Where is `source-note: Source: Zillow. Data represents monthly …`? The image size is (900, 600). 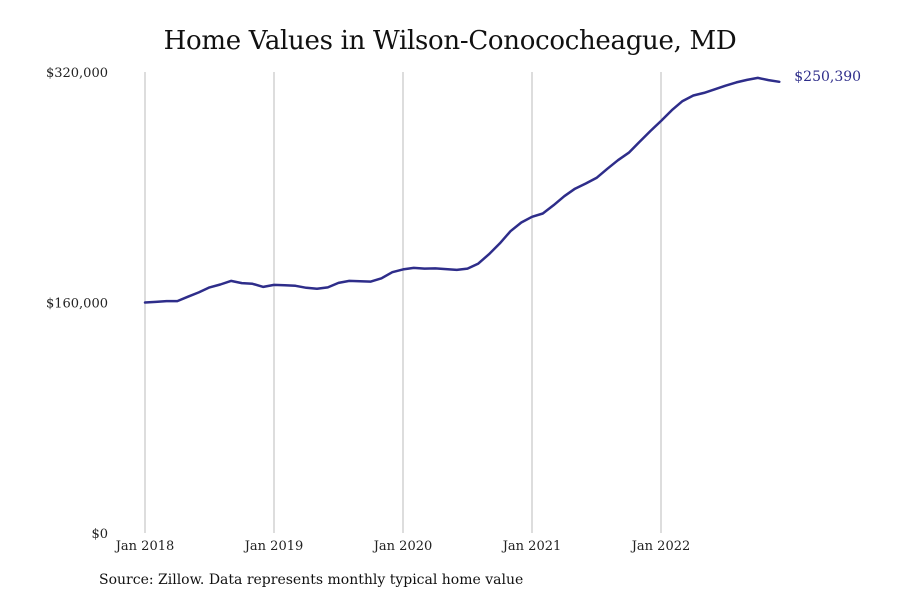 source-note: Source: Zillow. Data represents monthly … is located at coordinates (311, 580).